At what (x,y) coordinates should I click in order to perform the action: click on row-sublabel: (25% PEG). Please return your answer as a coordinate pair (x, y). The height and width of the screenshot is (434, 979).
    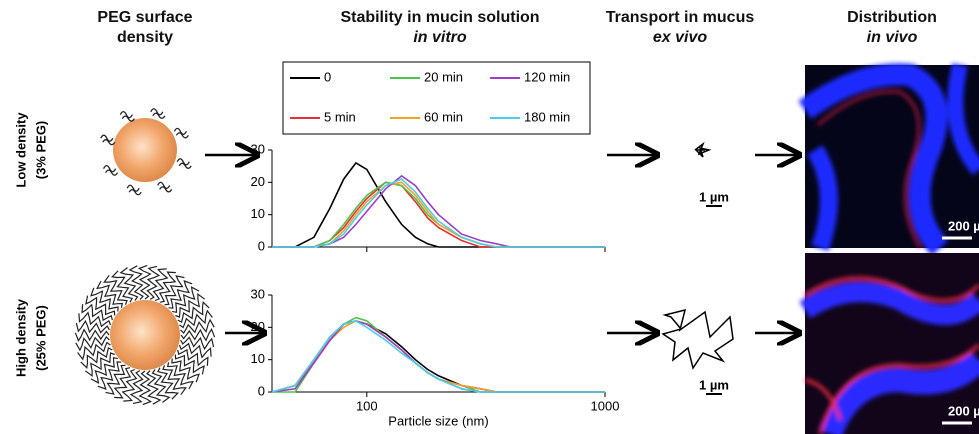
    Looking at the image, I should click on (40, 338).